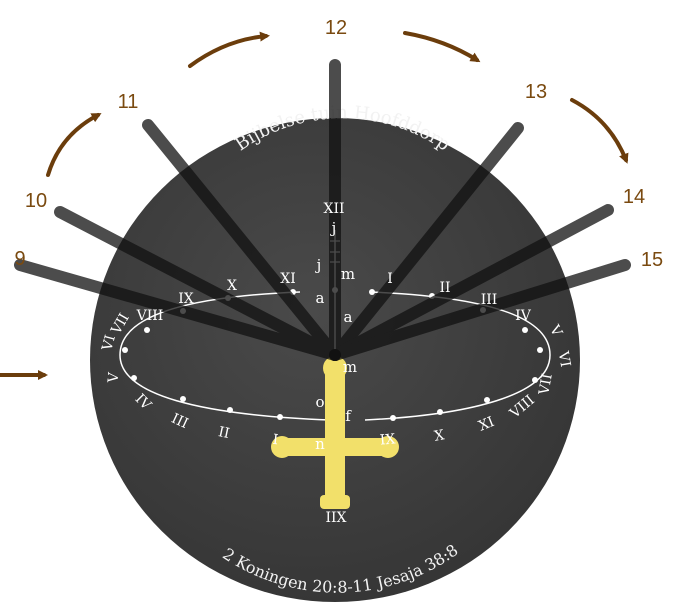  I want to click on hour-label-14: 14, so click(634, 197).